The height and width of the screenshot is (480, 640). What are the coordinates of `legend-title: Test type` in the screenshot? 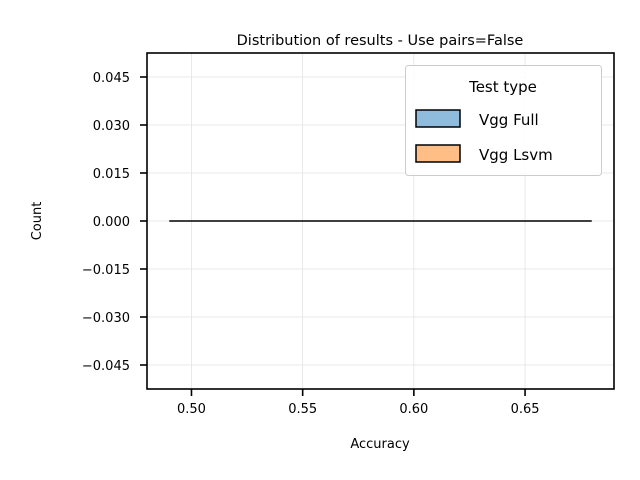 It's located at (502, 87).